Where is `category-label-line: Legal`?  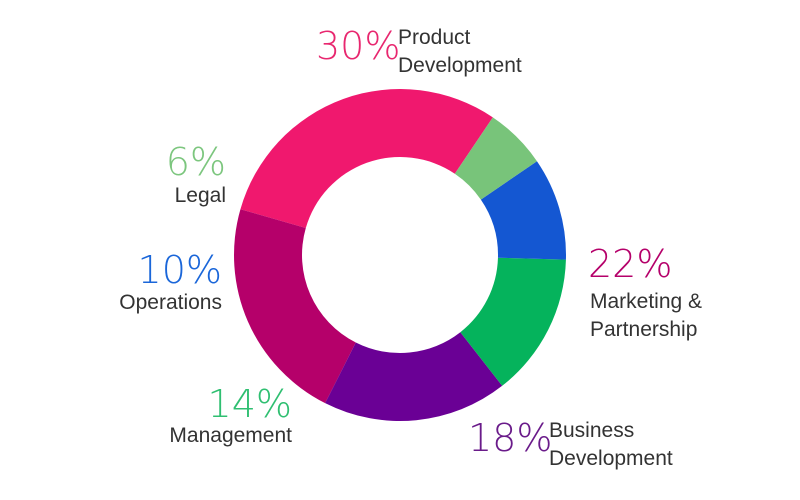
category-label-line: Legal is located at coordinates (200, 195).